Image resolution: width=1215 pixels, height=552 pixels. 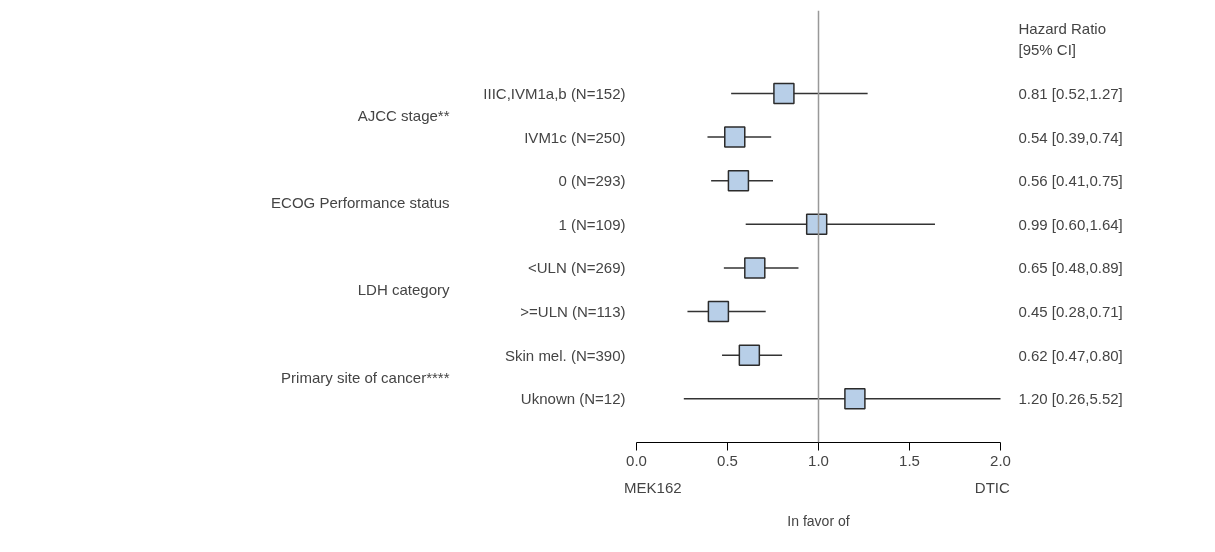 I want to click on data-label: 0.81 [0.52,1.27], so click(x=1070, y=93).